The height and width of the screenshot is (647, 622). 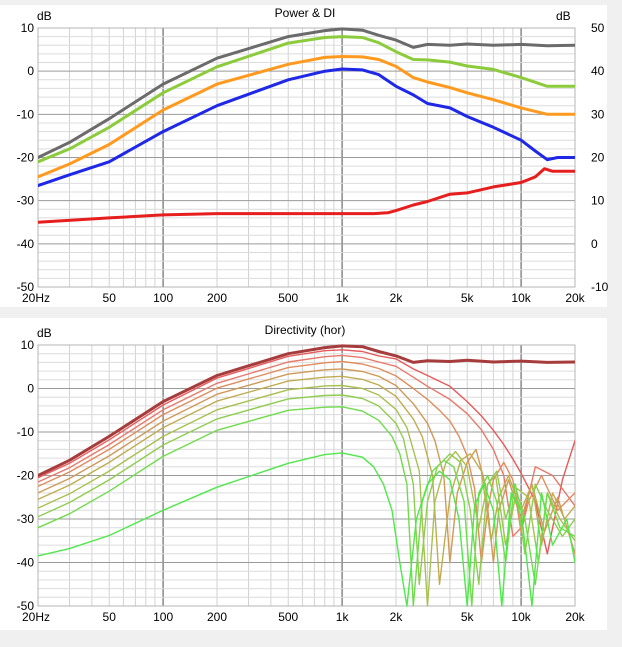 I want to click on y2-tick-label: 30, so click(x=598, y=114).